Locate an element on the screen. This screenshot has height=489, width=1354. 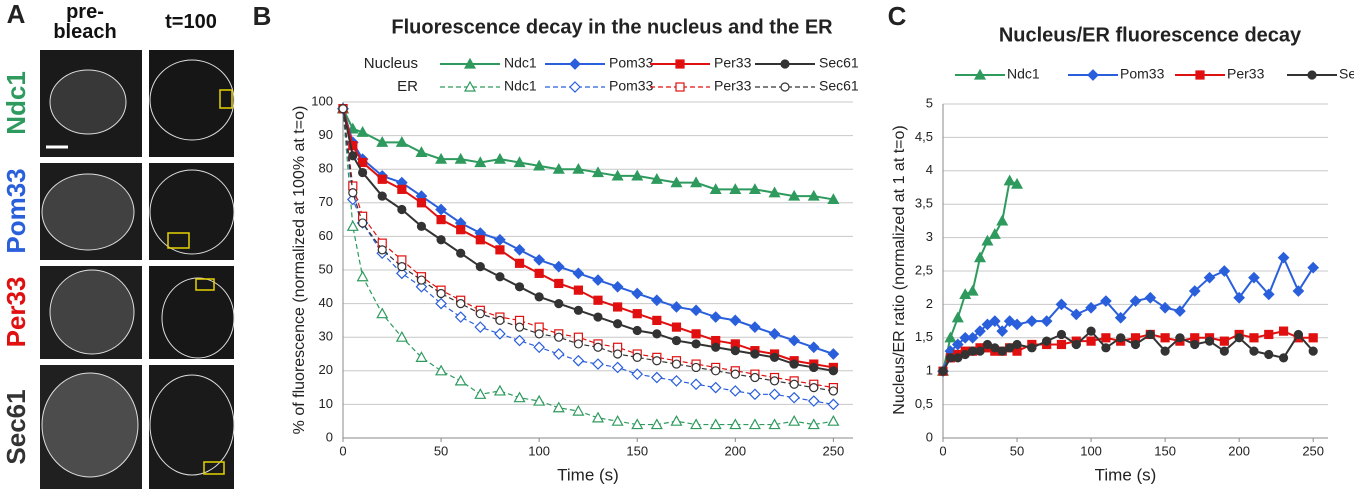
y-tick-label: 30 is located at coordinates (326, 336).